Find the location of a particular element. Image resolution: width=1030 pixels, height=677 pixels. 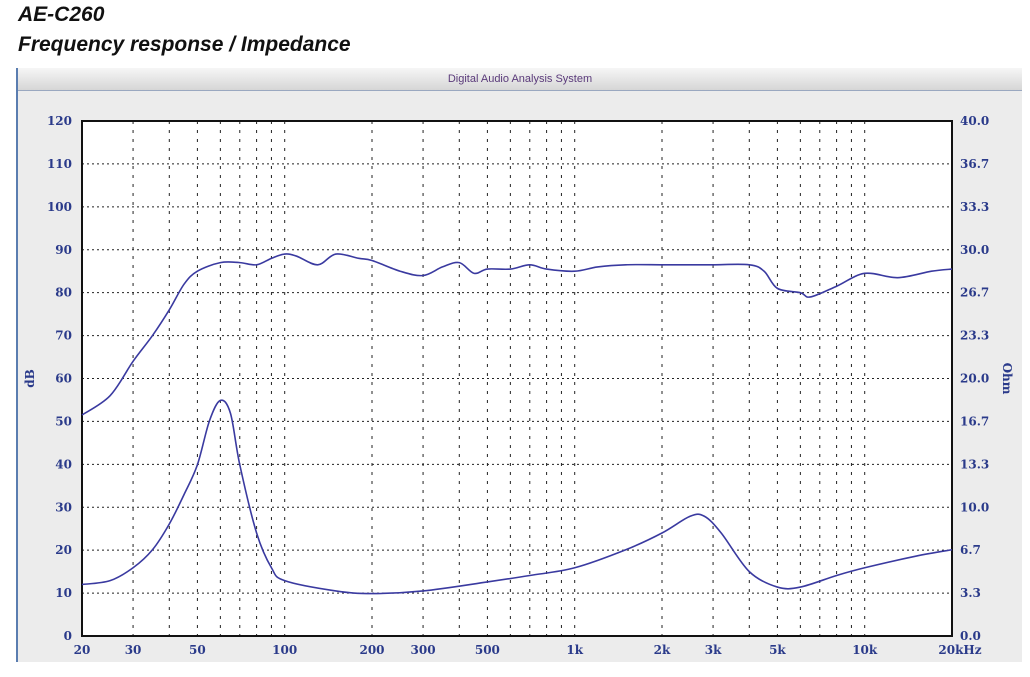

y-tick-label: 0 is located at coordinates (68, 636).